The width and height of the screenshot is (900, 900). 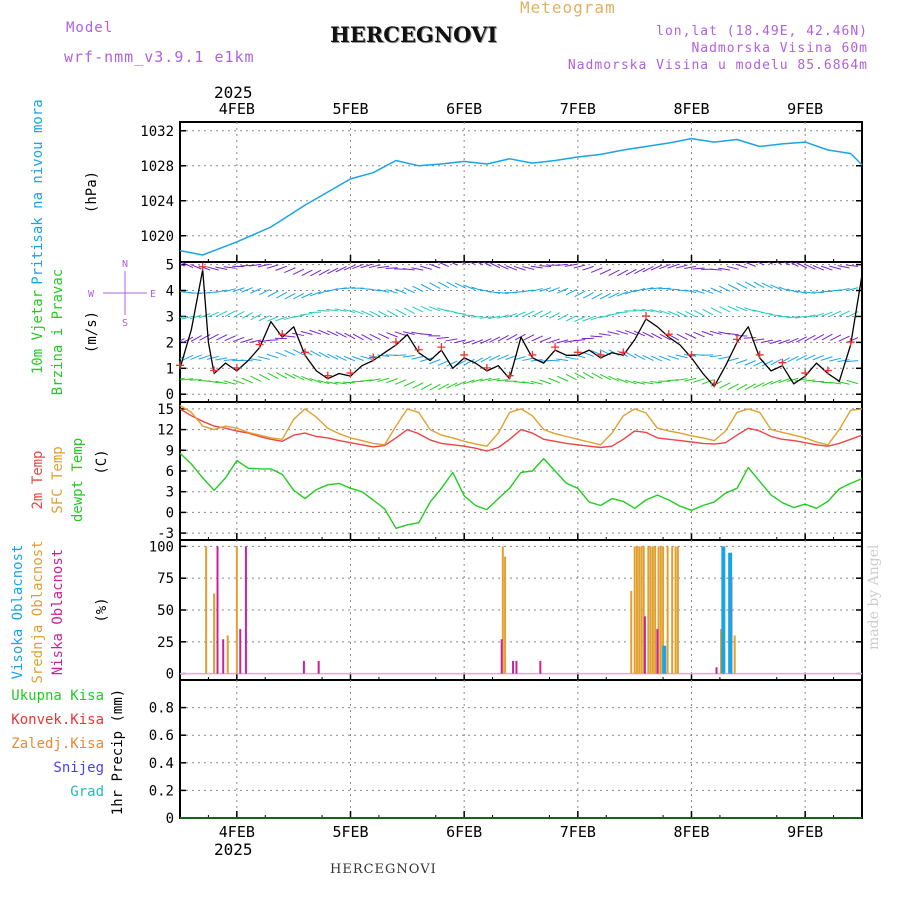 What do you see at coordinates (57, 696) in the screenshot?
I see `precip-legend-item: Ukupna Kisa` at bounding box center [57, 696].